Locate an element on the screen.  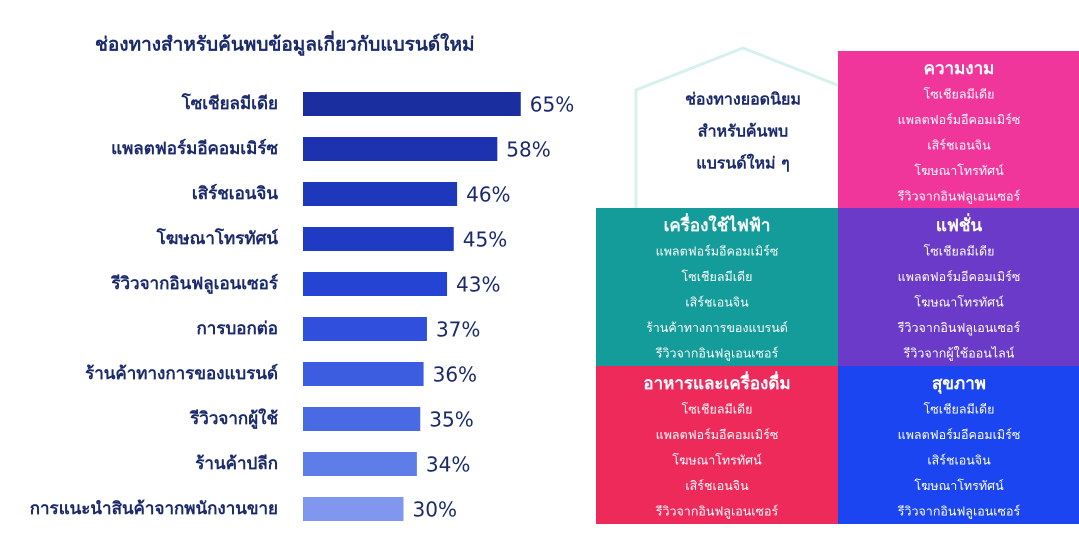
category-label: เสิร์ชเอนจิน is located at coordinates (235, 193).